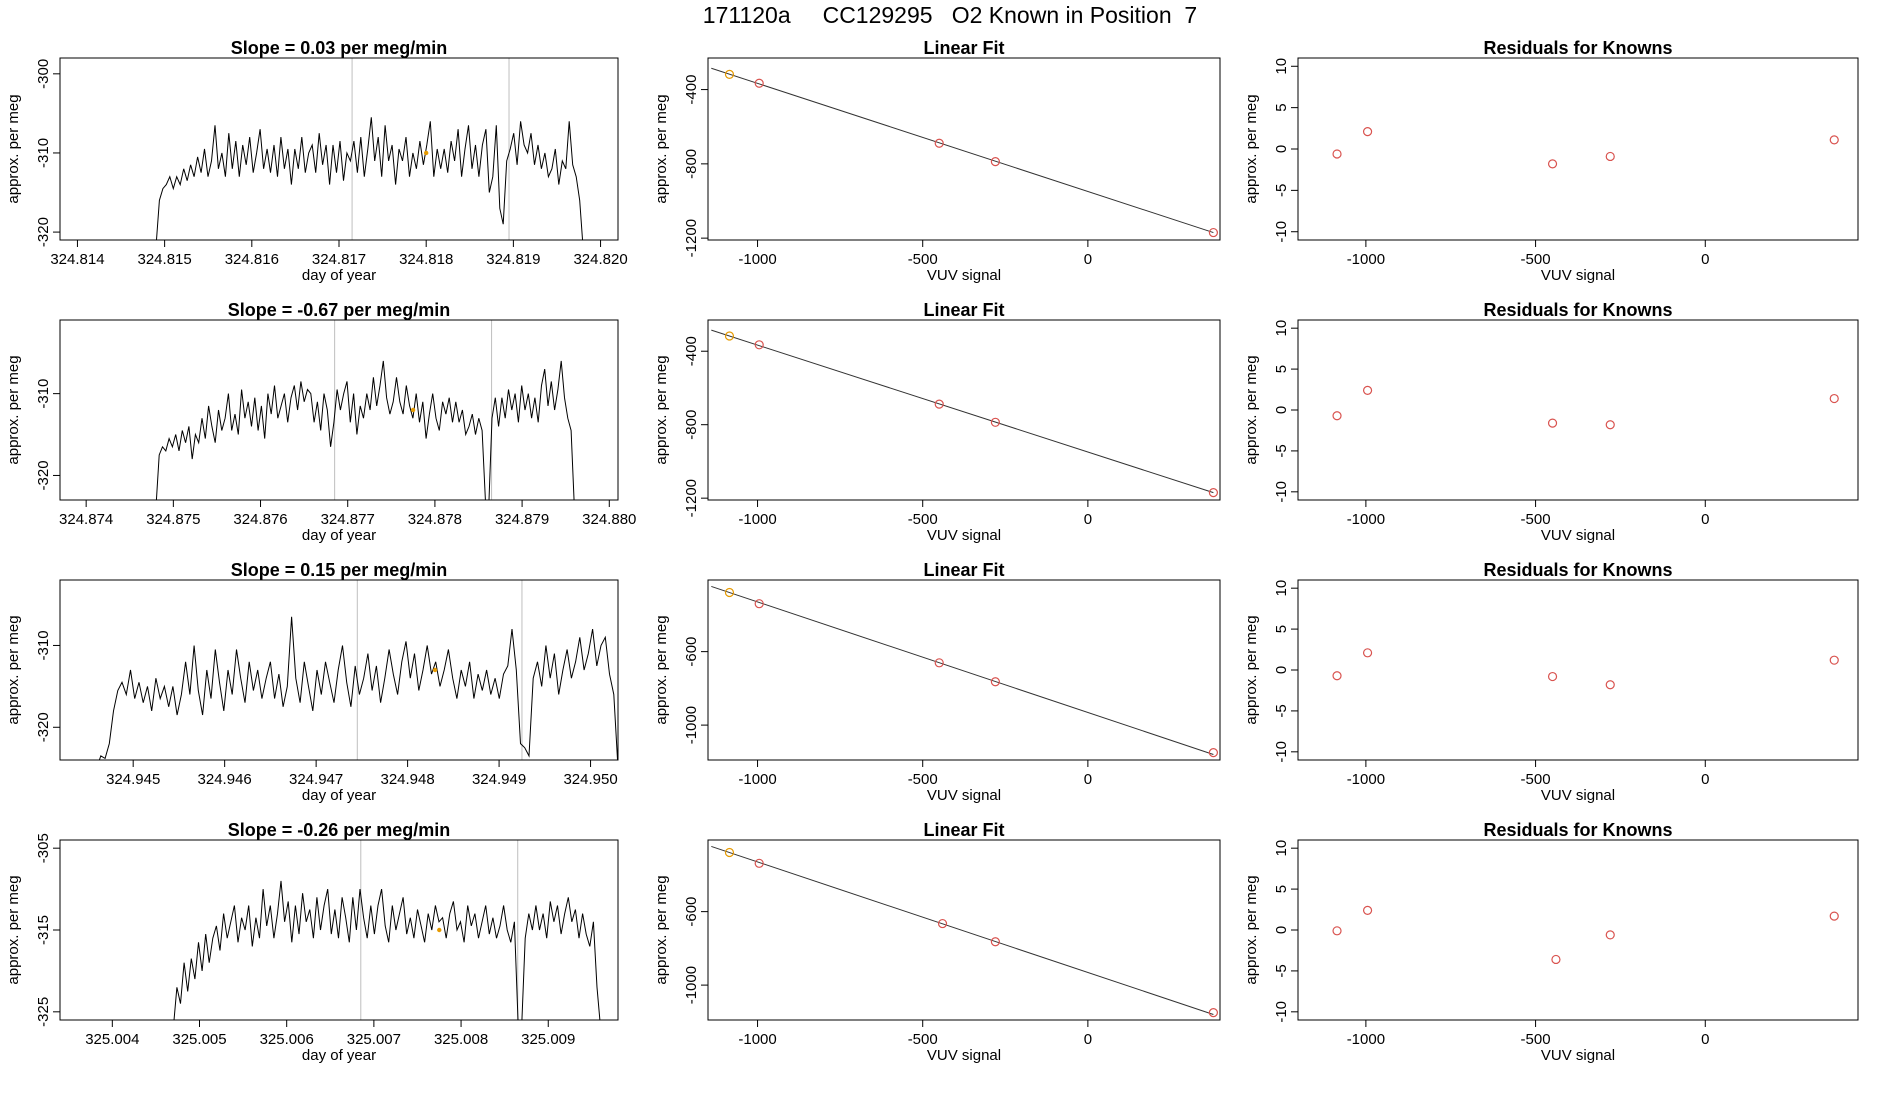 This screenshot has height=1100, width=1900. What do you see at coordinates (691, 238) in the screenshot?
I see `y-tick-label: -1200` at bounding box center [691, 238].